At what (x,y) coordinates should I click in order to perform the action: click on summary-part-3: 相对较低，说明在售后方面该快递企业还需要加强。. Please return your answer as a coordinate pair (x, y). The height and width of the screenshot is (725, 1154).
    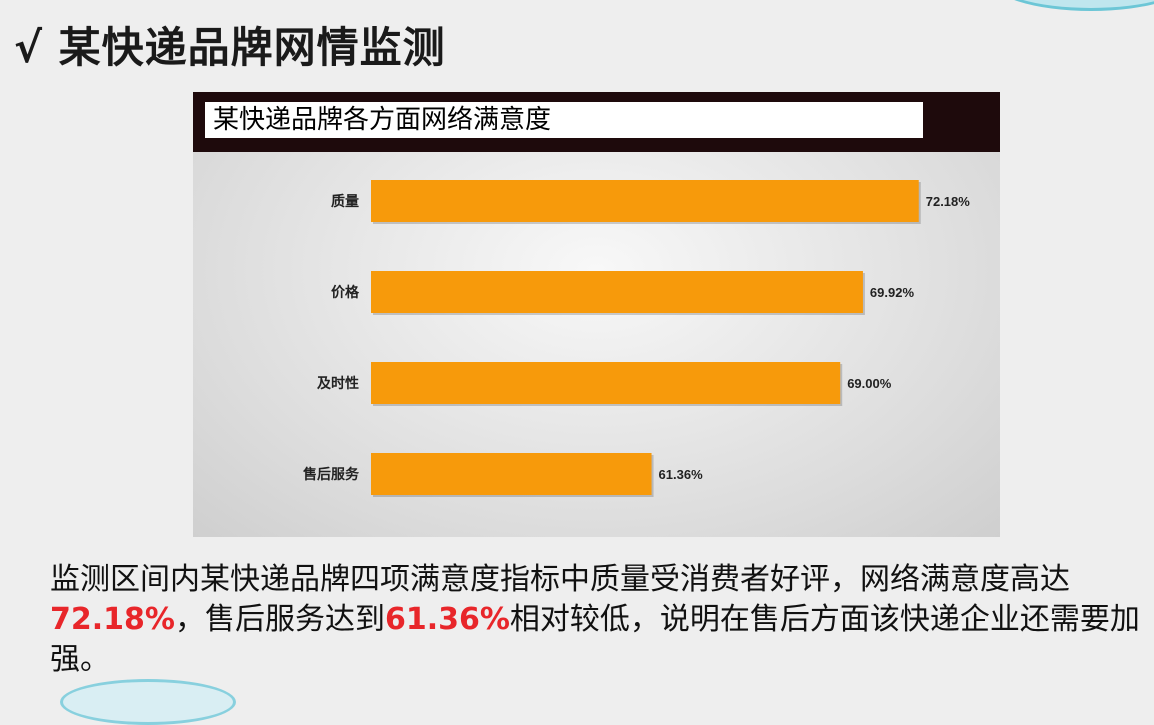
    Looking at the image, I should click on (595, 639).